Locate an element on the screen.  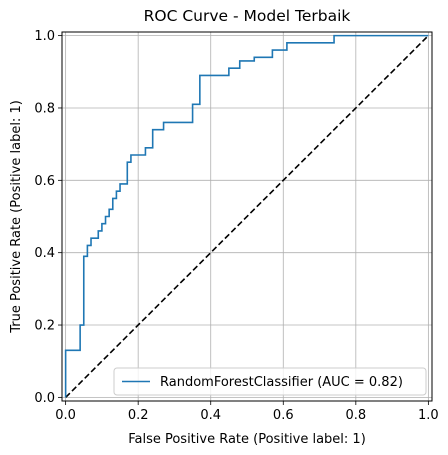
y-tick-label: 0.0 is located at coordinates (44, 398).